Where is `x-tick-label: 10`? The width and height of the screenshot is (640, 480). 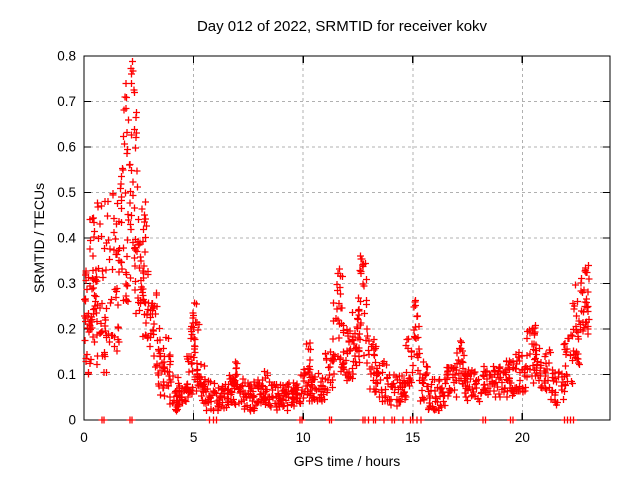 x-tick-label: 10 is located at coordinates (303, 437).